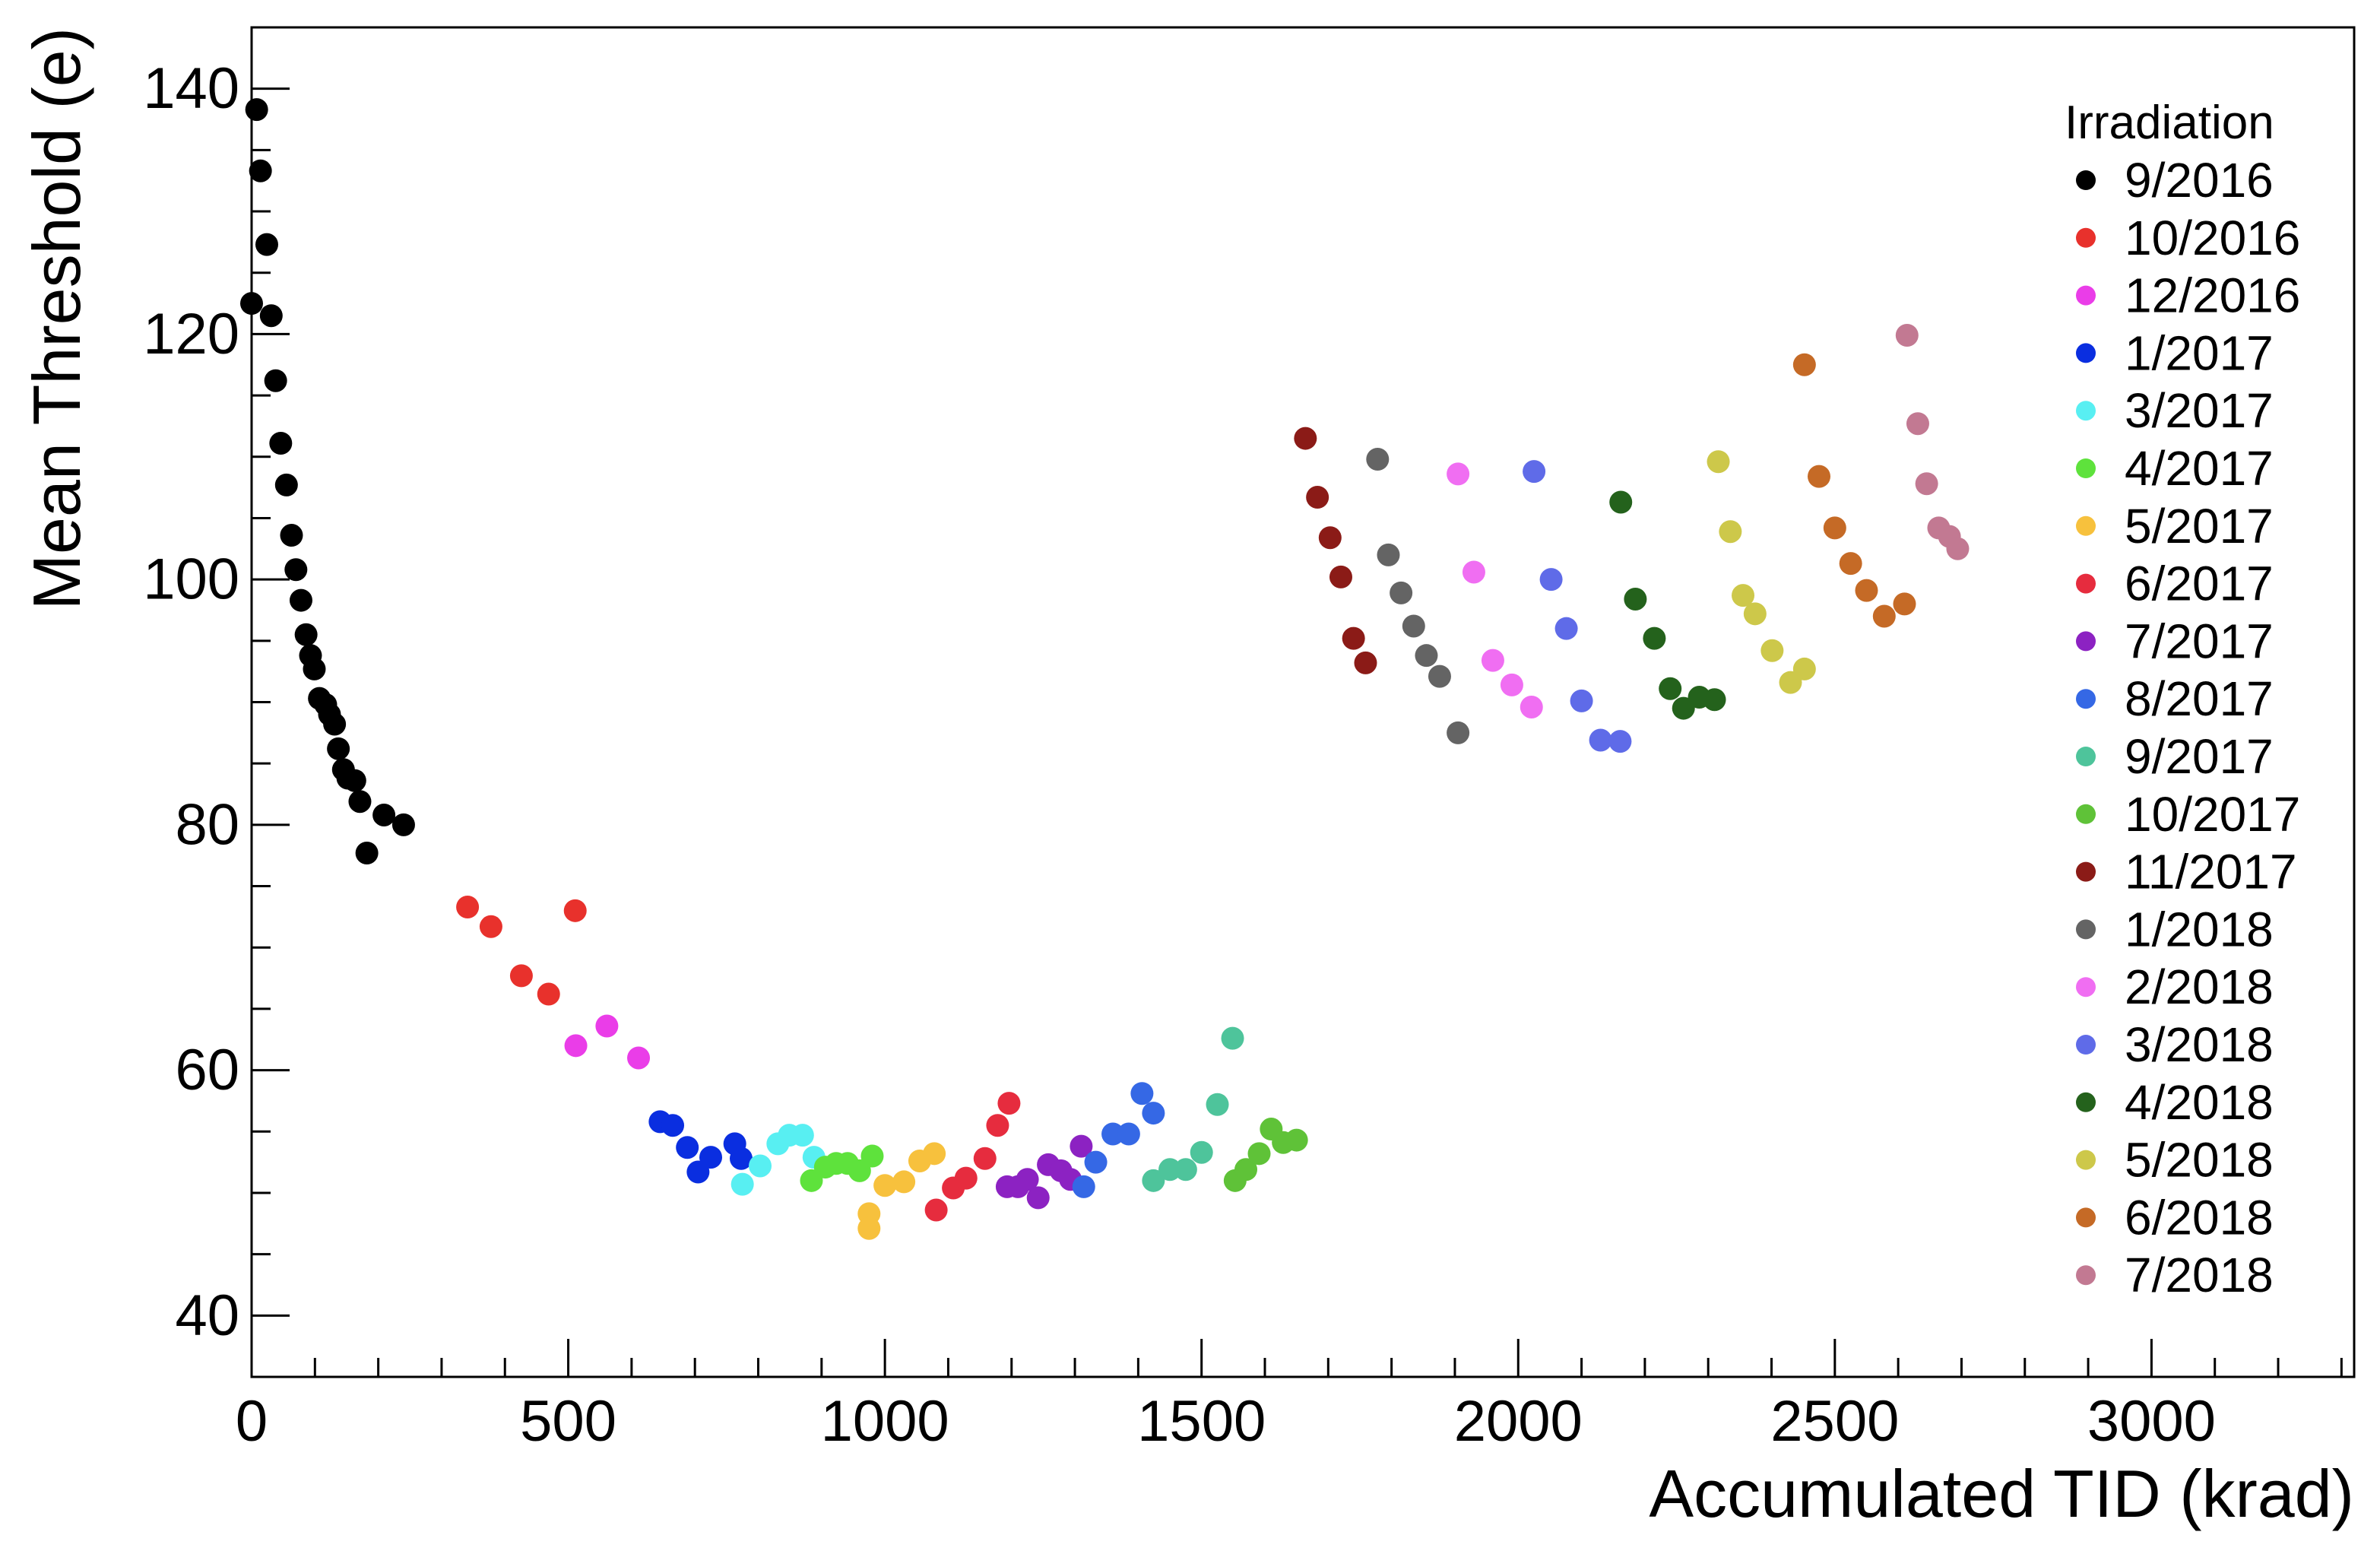 Image resolution: width=2380 pixels, height=1551 pixels. What do you see at coordinates (1577, 606) in the screenshot?
I see `series-3-2018` at bounding box center [1577, 606].